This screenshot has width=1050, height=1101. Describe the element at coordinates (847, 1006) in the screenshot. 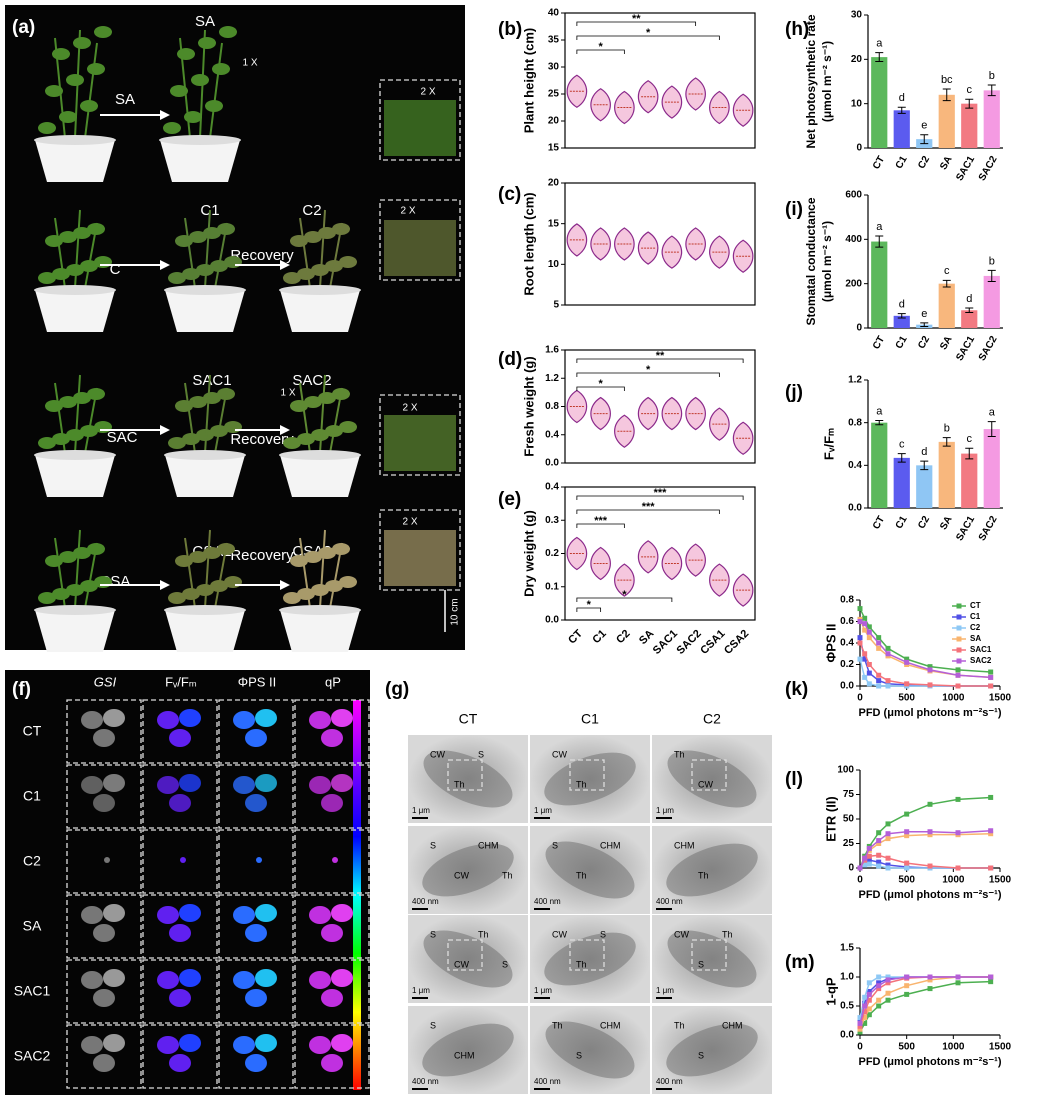

I see `y-tick-label: 0.5` at that location.